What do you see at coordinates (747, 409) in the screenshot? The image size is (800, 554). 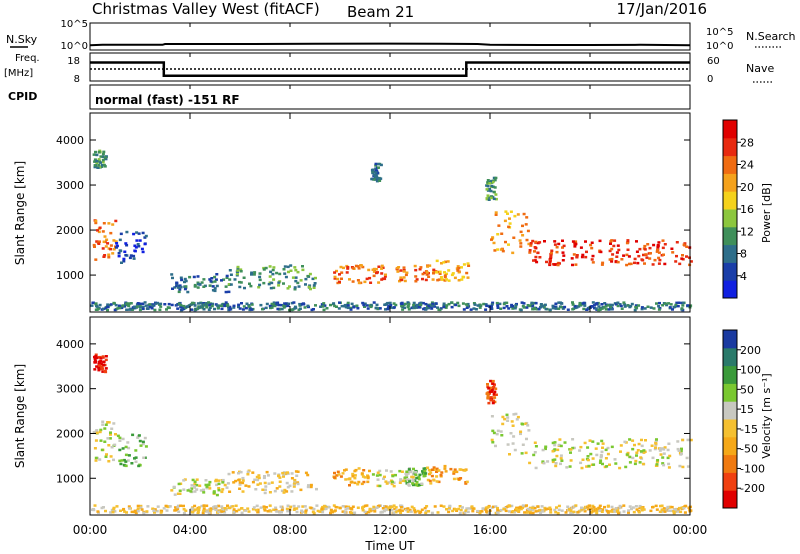 I see `colorbar-tick-label: 15` at bounding box center [747, 409].